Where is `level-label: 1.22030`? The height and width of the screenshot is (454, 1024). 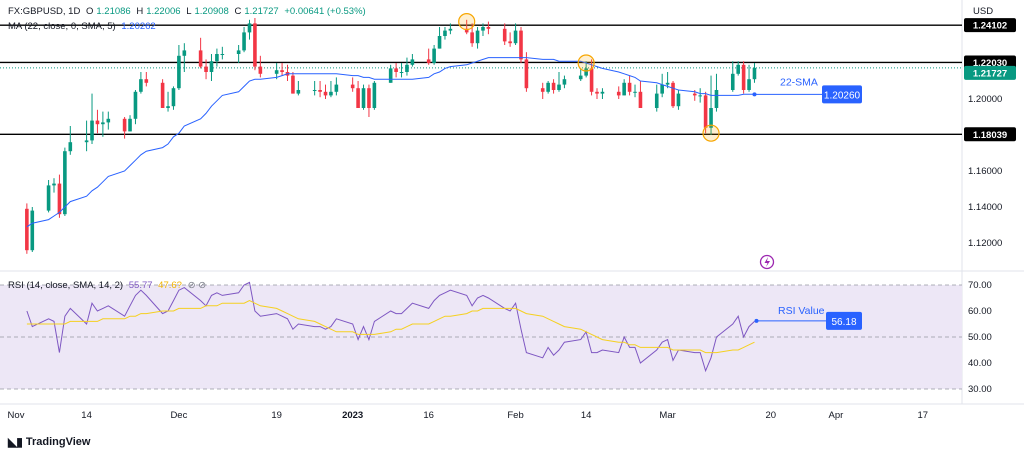 level-label: 1.22030 is located at coordinates (990, 63).